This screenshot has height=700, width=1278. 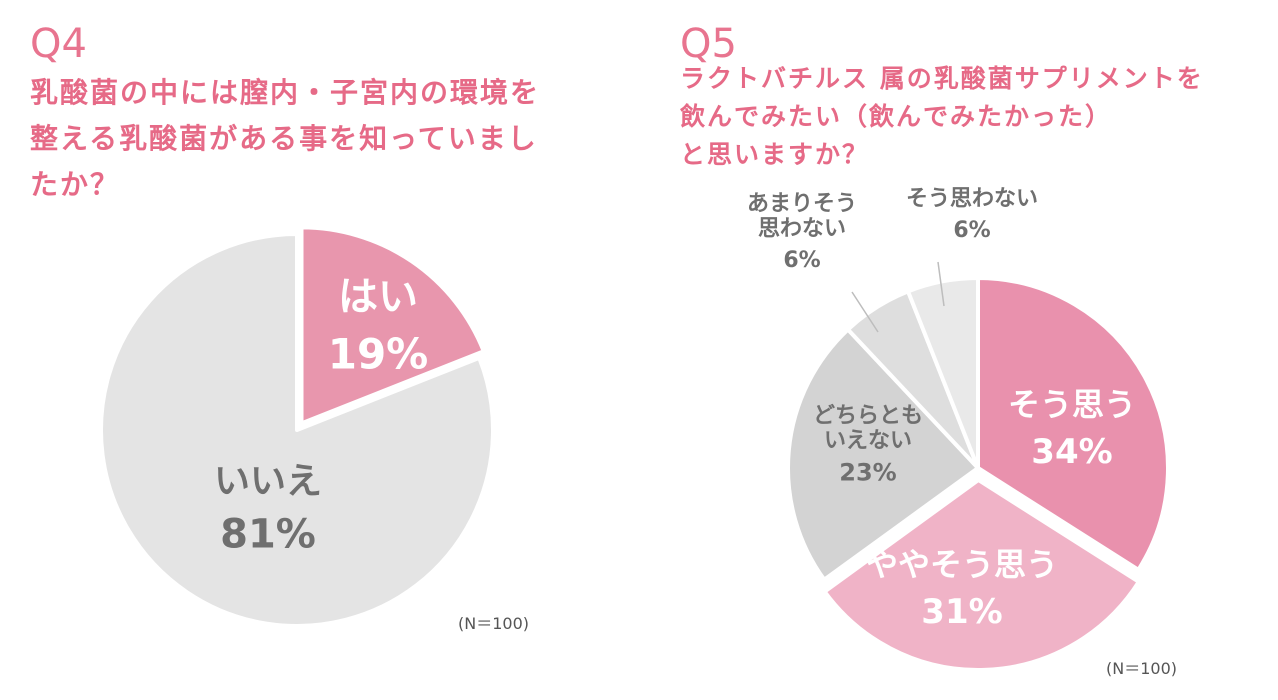 I want to click on slice-label: あまりそう思わない, so click(x=802, y=216).